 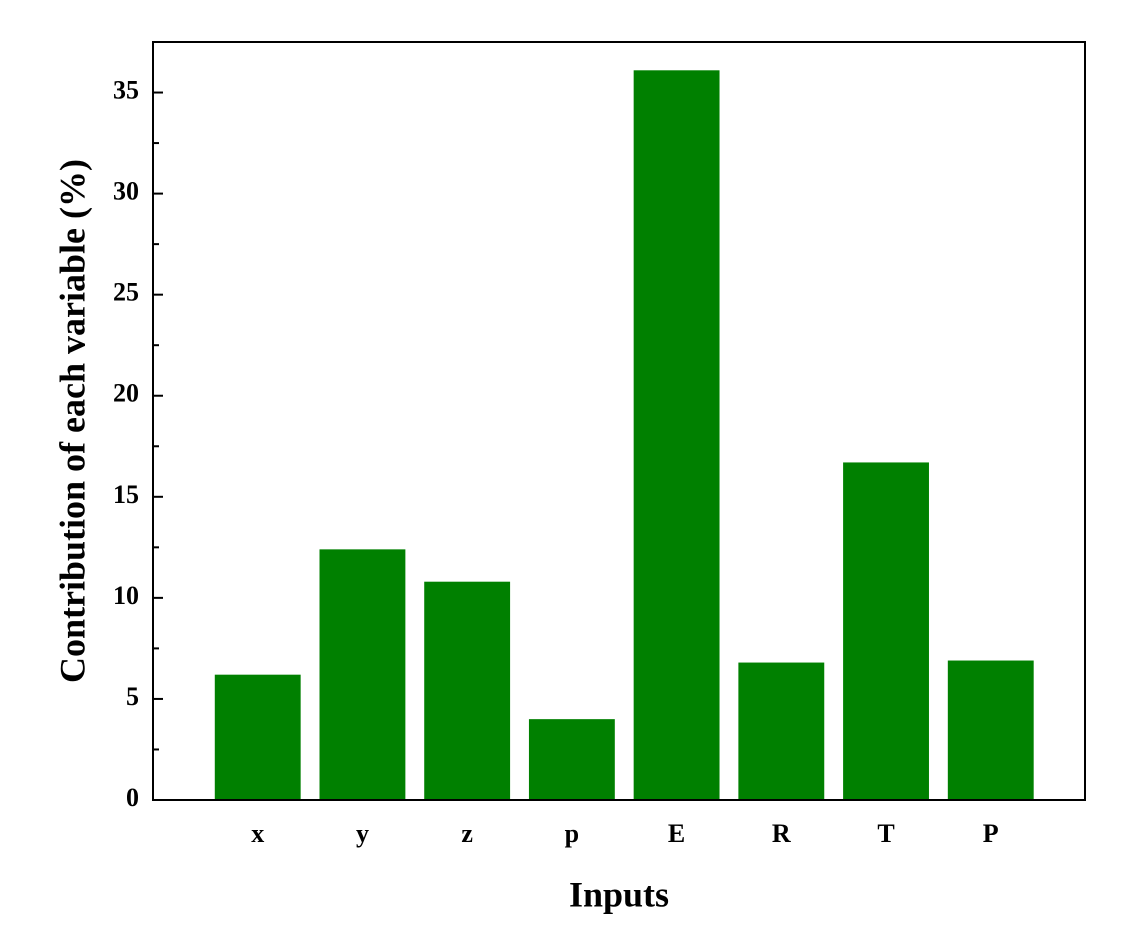 What do you see at coordinates (126, 191) in the screenshot?
I see `y-tick-label: 30` at bounding box center [126, 191].